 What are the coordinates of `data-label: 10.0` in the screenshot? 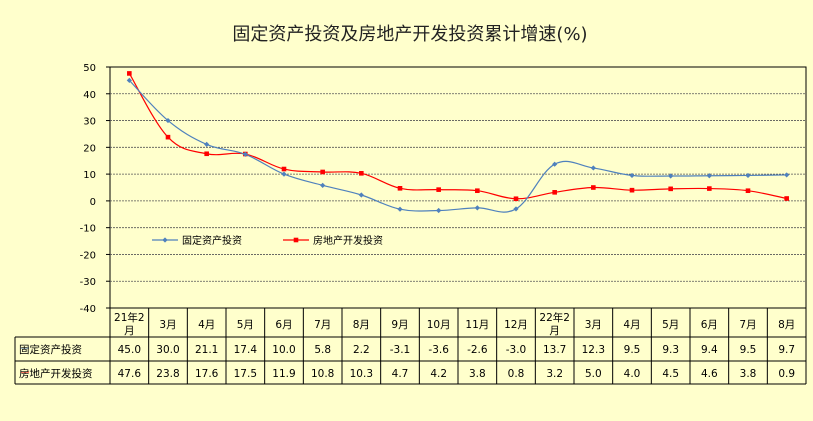 It's located at (283, 350).